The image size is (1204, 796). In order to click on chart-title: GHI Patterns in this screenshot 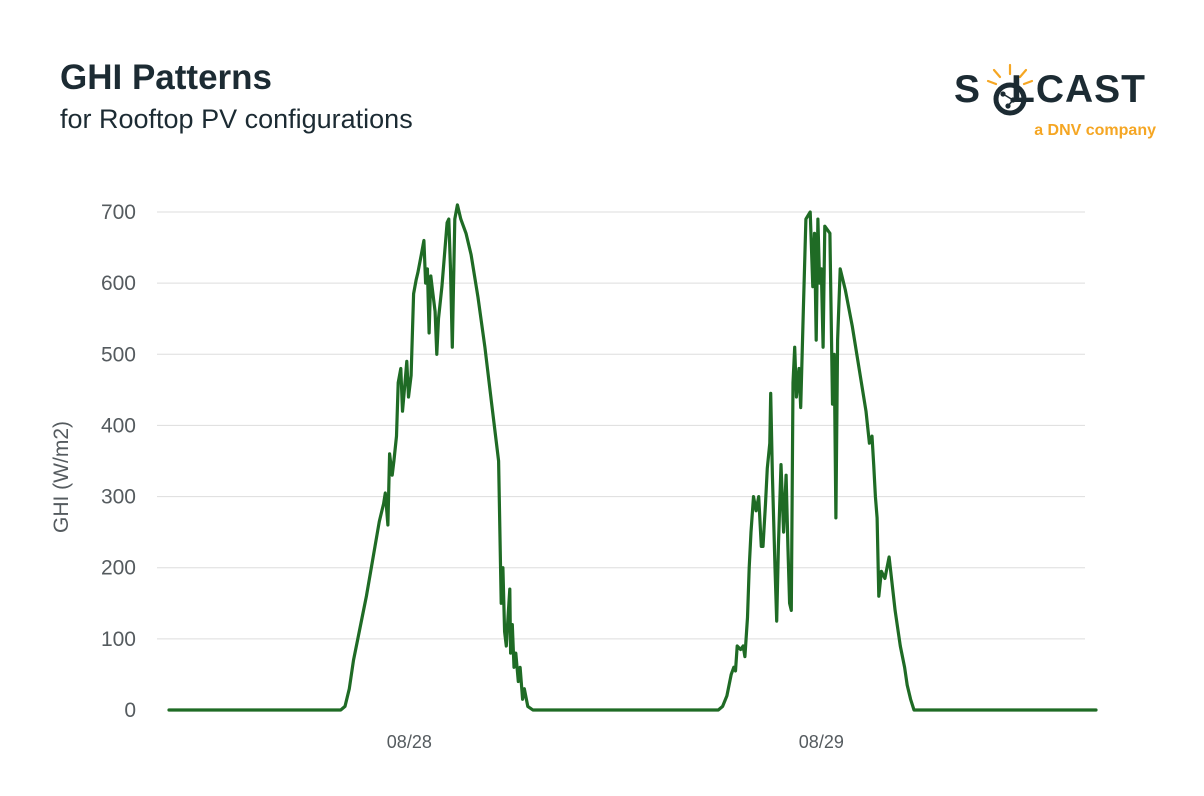, I will do `click(166, 77)`.